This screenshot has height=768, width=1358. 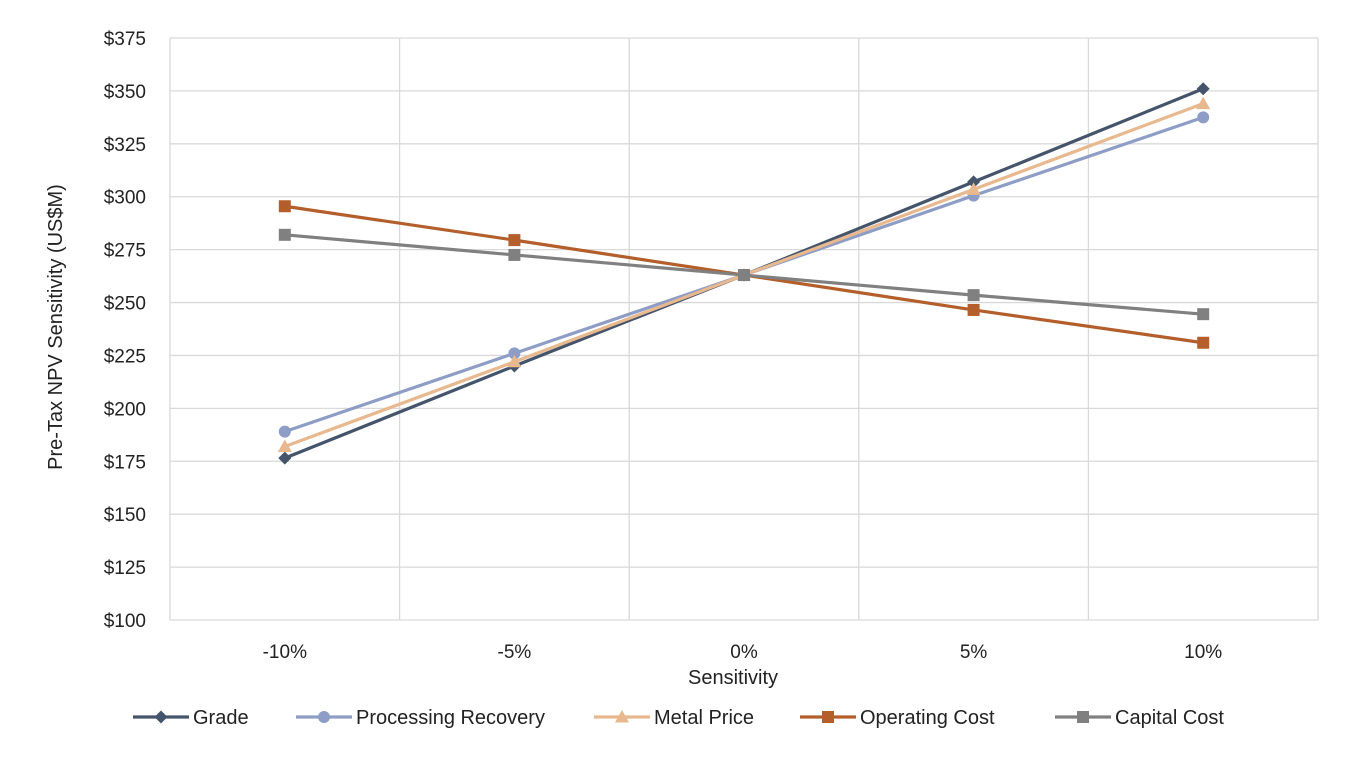 I want to click on y-tick-label: $150, so click(x=125, y=515).